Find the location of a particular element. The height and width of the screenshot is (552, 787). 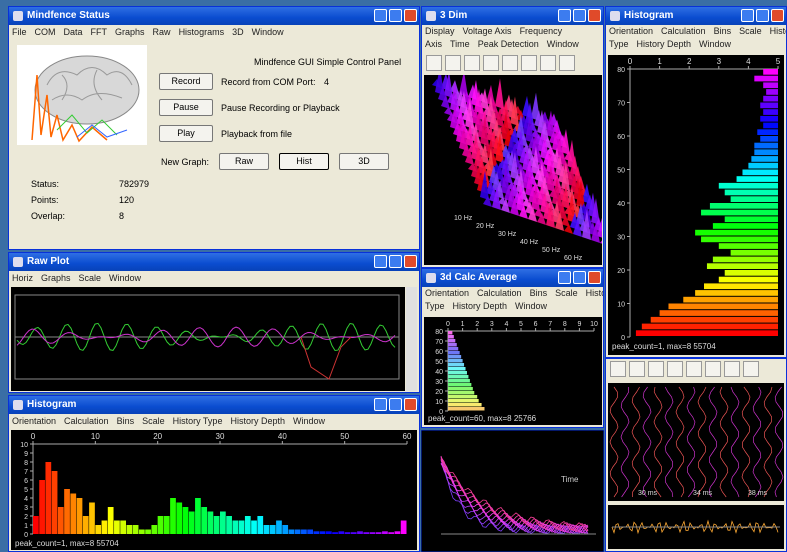

menu-item: COM is located at coordinates (45, 32).